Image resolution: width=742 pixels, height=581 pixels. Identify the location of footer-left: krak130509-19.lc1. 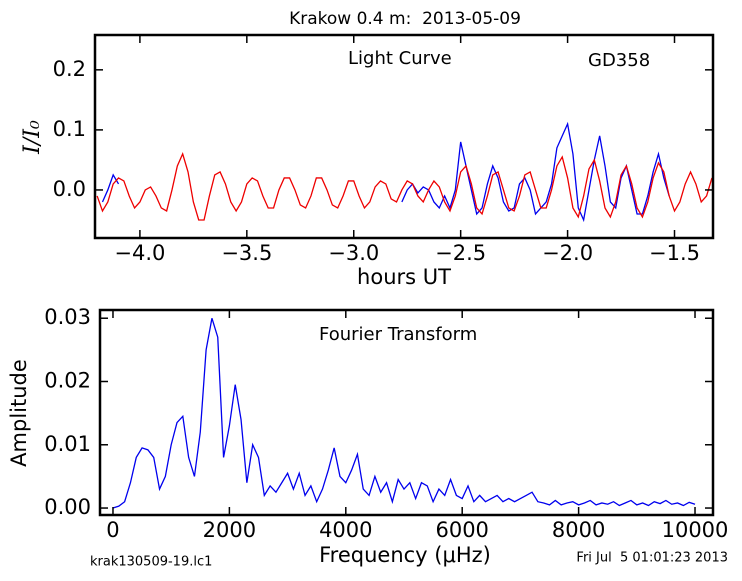
(151, 562).